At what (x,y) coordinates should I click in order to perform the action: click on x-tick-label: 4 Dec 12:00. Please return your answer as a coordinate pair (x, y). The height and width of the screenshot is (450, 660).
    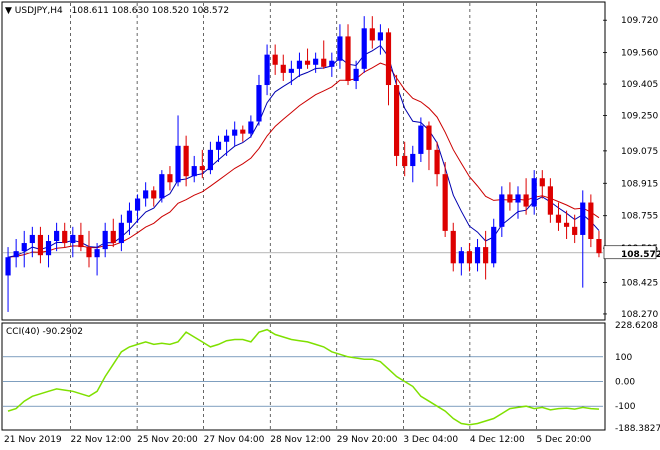
    Looking at the image, I should click on (497, 440).